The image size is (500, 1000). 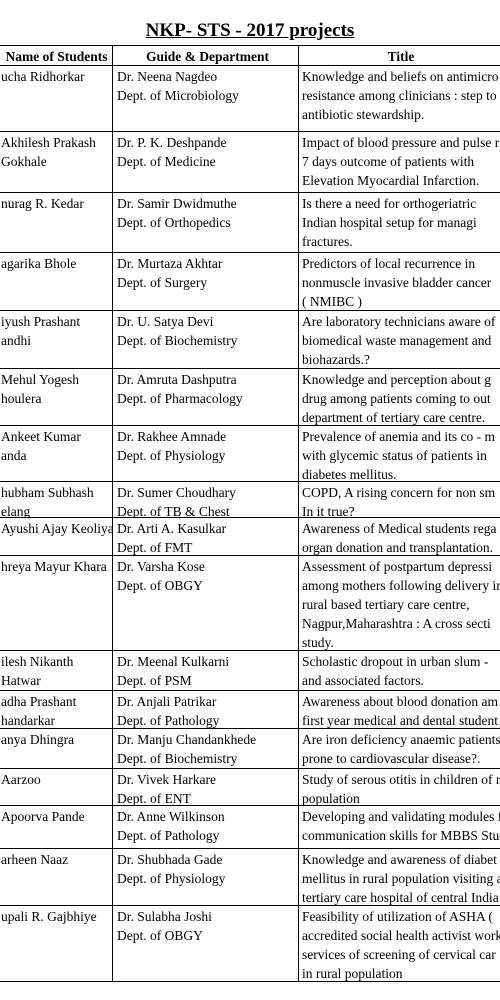 What do you see at coordinates (56, 877) in the screenshot?
I see `student-name: arheen Naaz` at bounding box center [56, 877].